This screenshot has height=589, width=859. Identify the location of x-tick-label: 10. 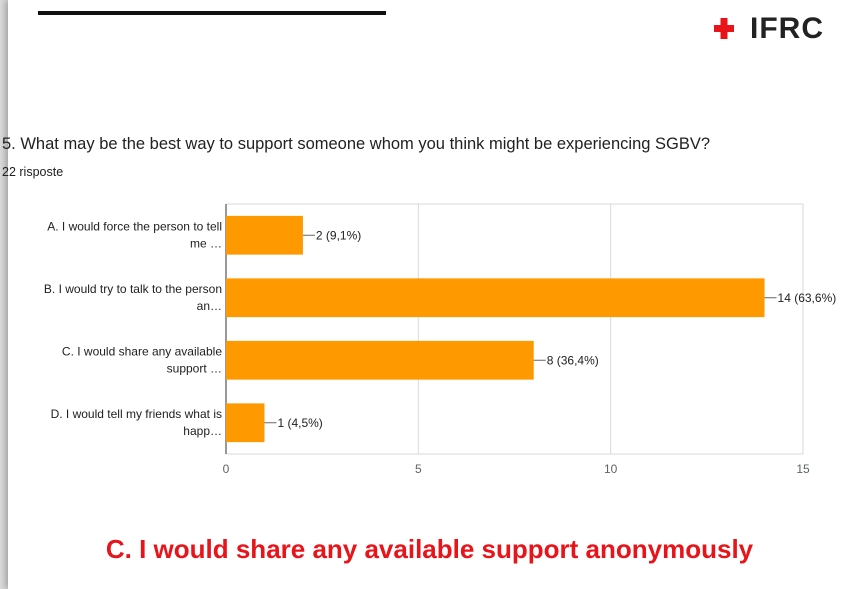
(611, 469).